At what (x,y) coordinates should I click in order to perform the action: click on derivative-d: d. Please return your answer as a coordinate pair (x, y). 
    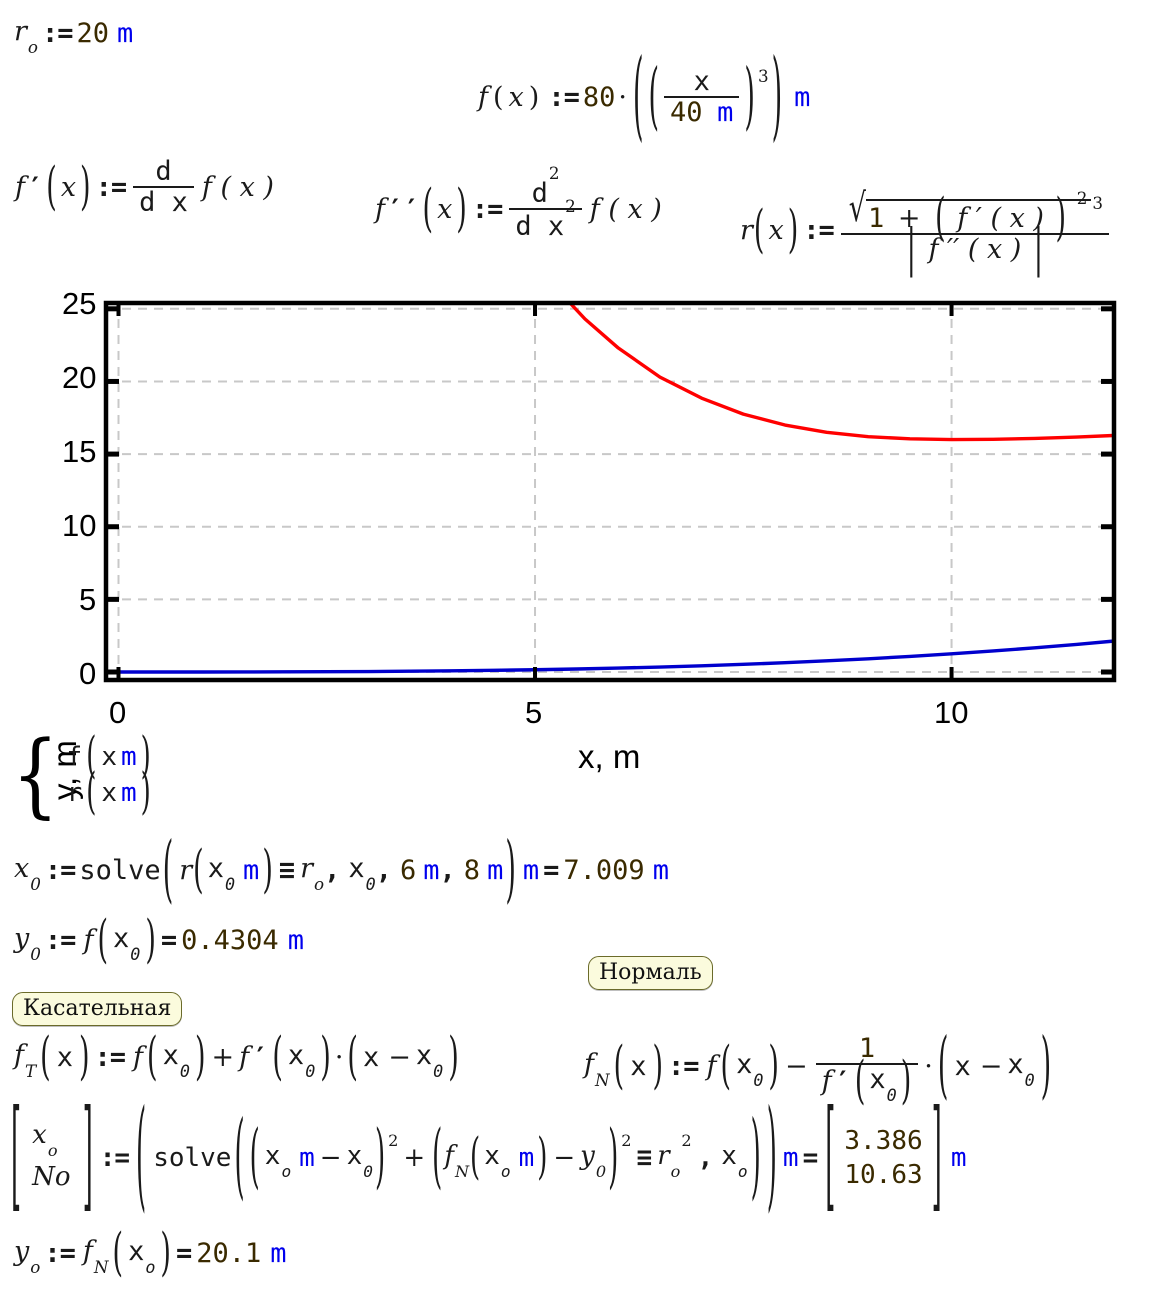
    Looking at the image, I should click on (163, 171).